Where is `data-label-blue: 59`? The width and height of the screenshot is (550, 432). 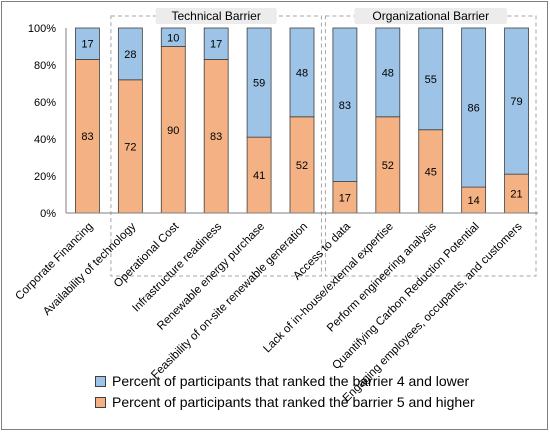 data-label-blue: 59 is located at coordinates (259, 84).